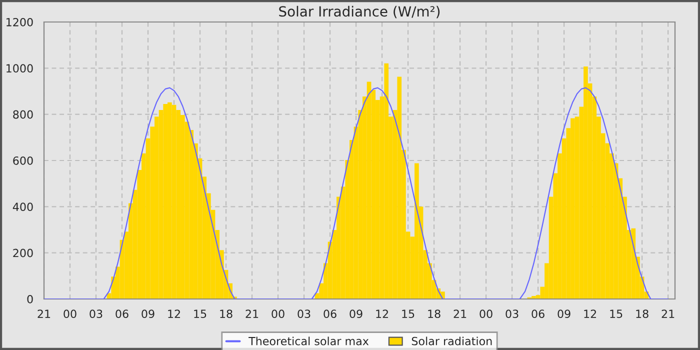 The height and width of the screenshot is (350, 700). I want to click on chart-title: Solar Irradiance (W/m²), so click(359, 12).